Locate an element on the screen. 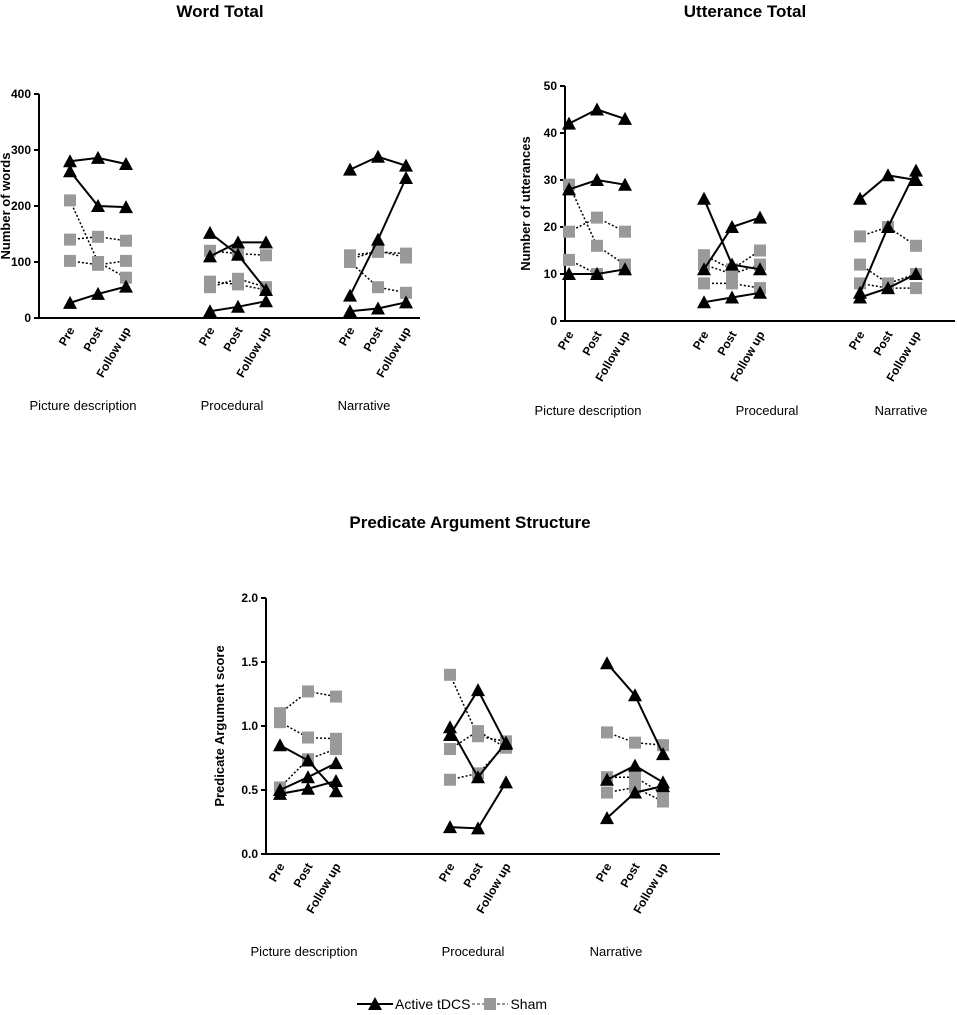 This screenshot has width=957, height=1015. y-tick-label: 100 is located at coordinates (21, 262).